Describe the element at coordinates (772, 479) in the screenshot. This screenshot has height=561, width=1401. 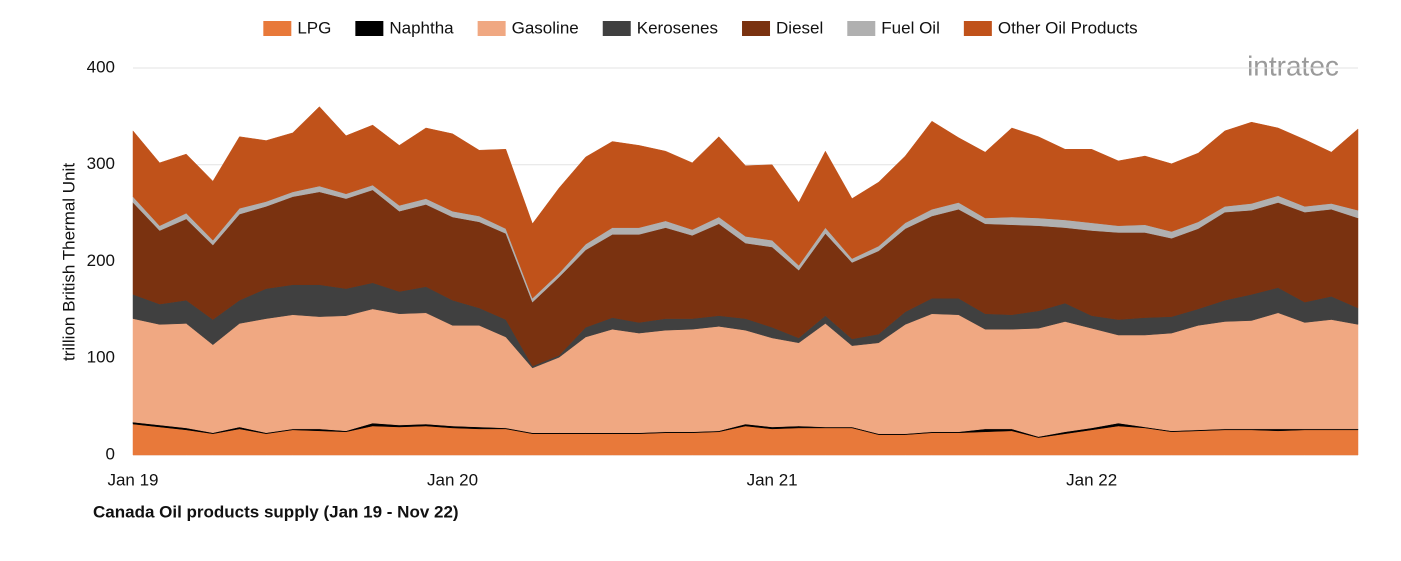
I see `x-tick-label: Jan 21` at that location.